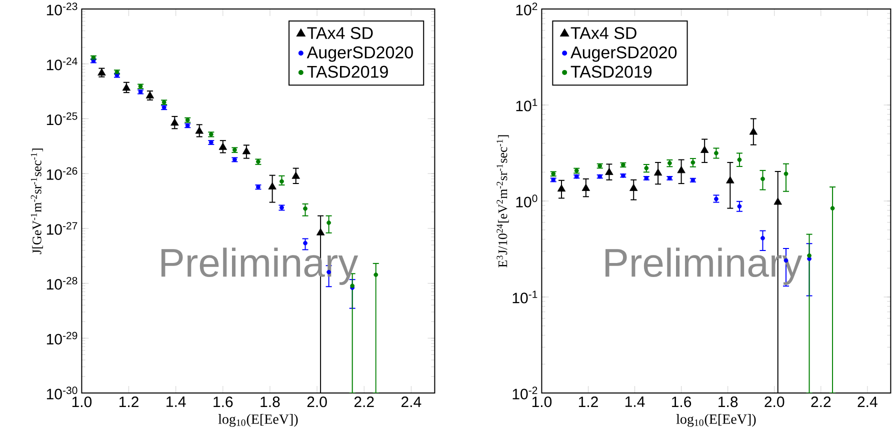  I want to click on y-tick-label: 10$^{2}$, so click(527, 9).